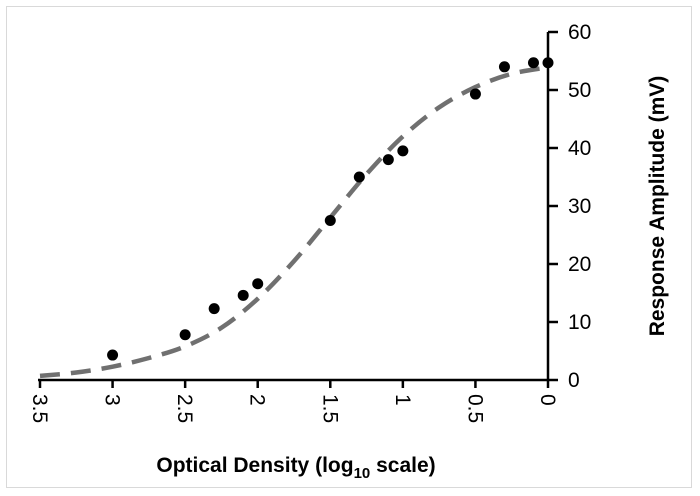  What do you see at coordinates (579, 32) in the screenshot?
I see `y-tick-label: 60` at bounding box center [579, 32].